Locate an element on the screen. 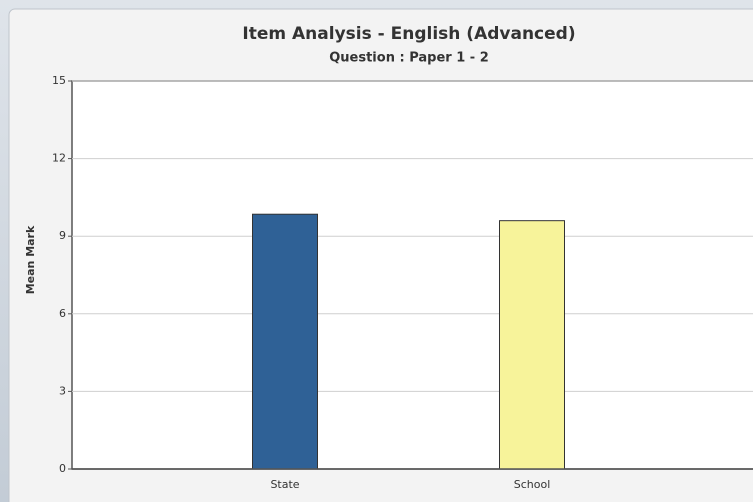 This screenshot has height=502, width=753. x-tick-label: State is located at coordinates (284, 484).